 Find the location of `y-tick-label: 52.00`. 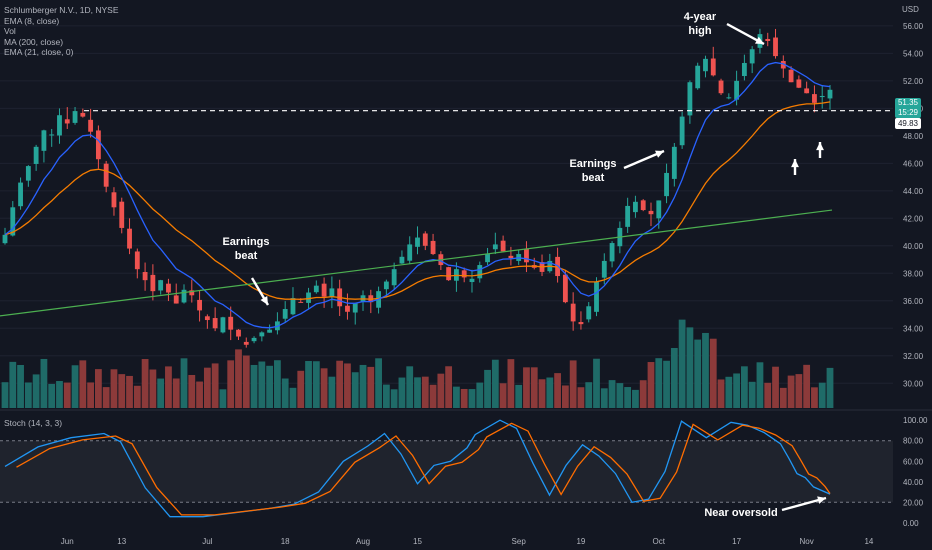

y-tick-label: 52.00 is located at coordinates (913, 81).